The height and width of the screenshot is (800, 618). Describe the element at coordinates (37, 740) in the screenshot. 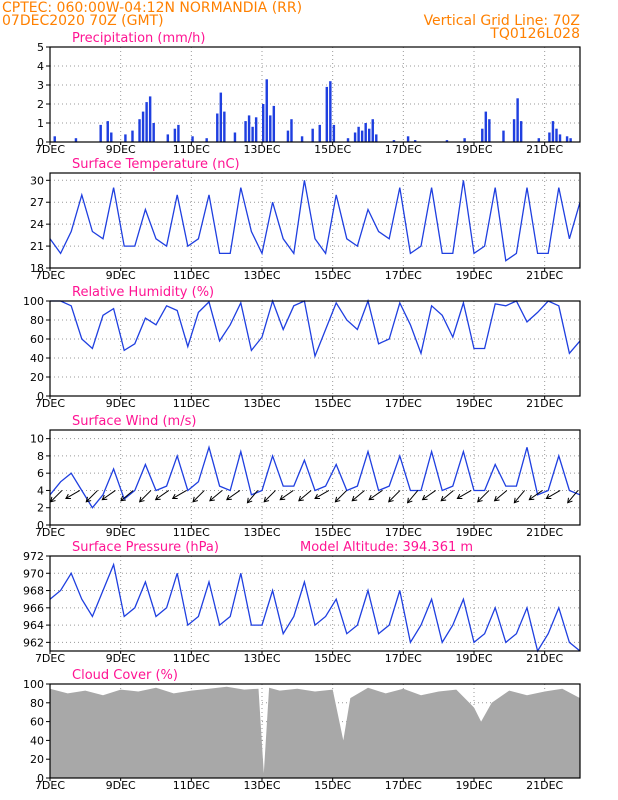

I see `y-tick-label: 40` at that location.